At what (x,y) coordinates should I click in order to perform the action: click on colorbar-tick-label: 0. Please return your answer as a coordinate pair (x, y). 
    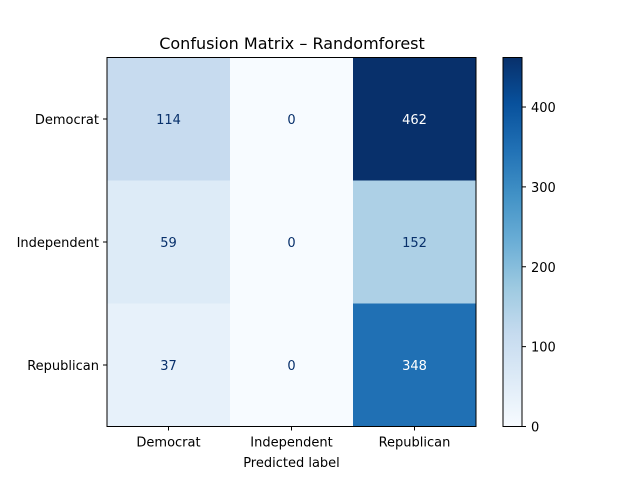
    Looking at the image, I should click on (535, 428).